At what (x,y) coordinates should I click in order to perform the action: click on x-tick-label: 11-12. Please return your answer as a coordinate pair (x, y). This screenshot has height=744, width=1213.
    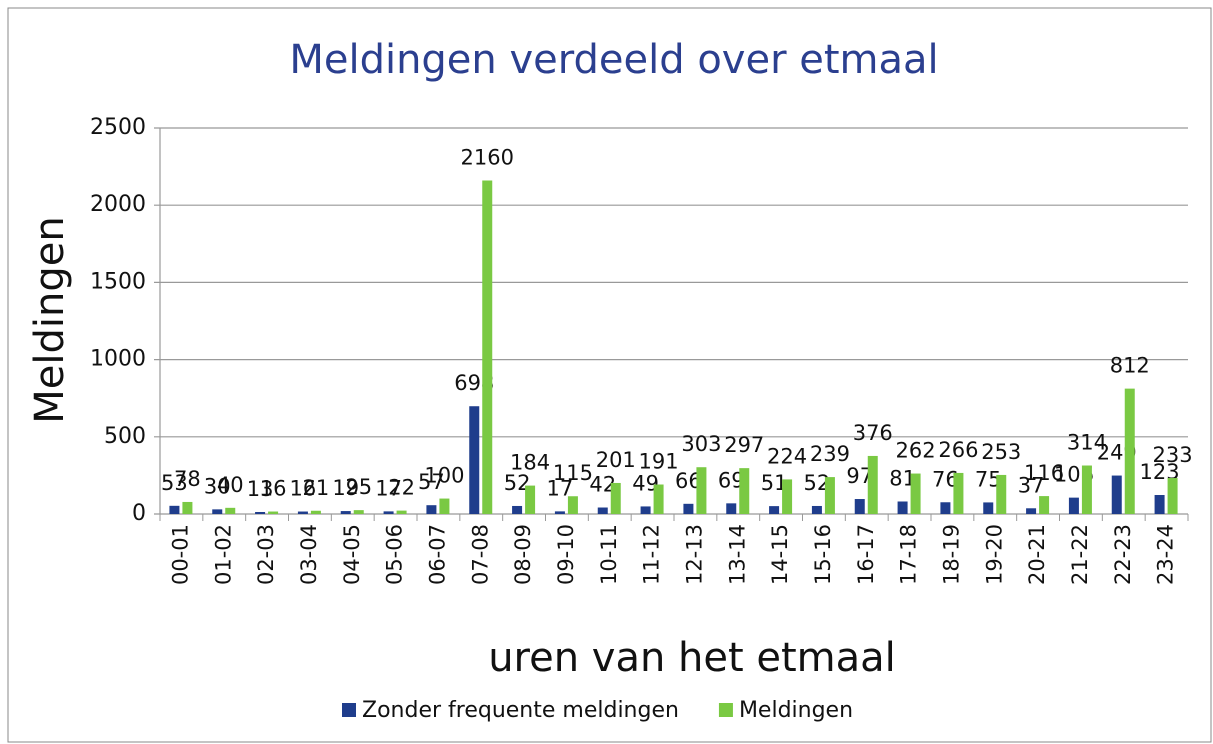
    Looking at the image, I should click on (652, 554).